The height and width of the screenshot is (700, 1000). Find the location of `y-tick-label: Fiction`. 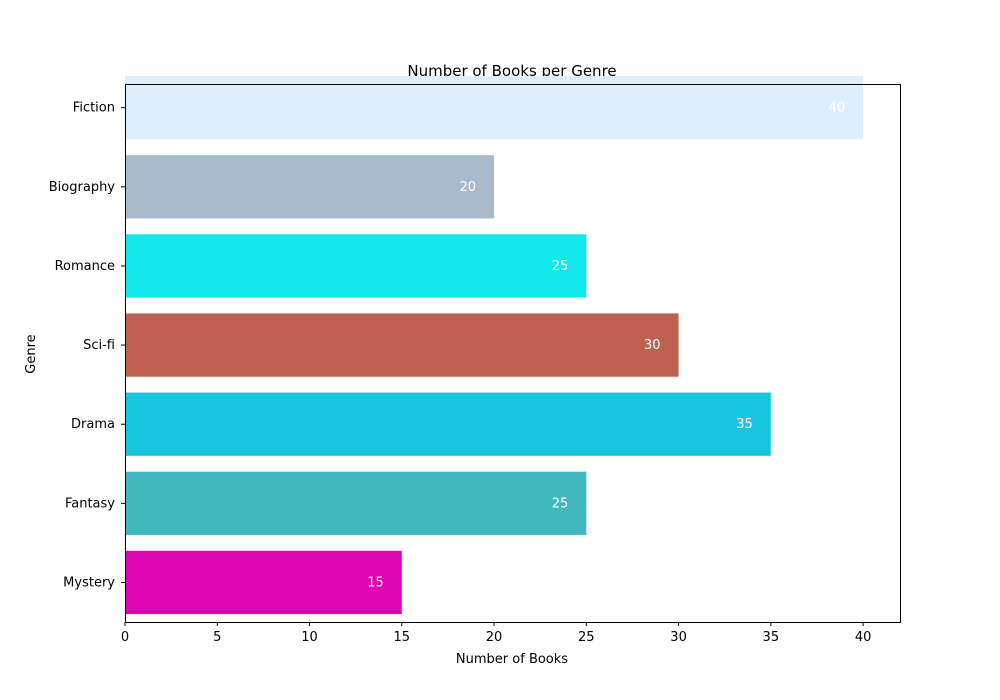

y-tick-label: Fiction is located at coordinates (94, 108).